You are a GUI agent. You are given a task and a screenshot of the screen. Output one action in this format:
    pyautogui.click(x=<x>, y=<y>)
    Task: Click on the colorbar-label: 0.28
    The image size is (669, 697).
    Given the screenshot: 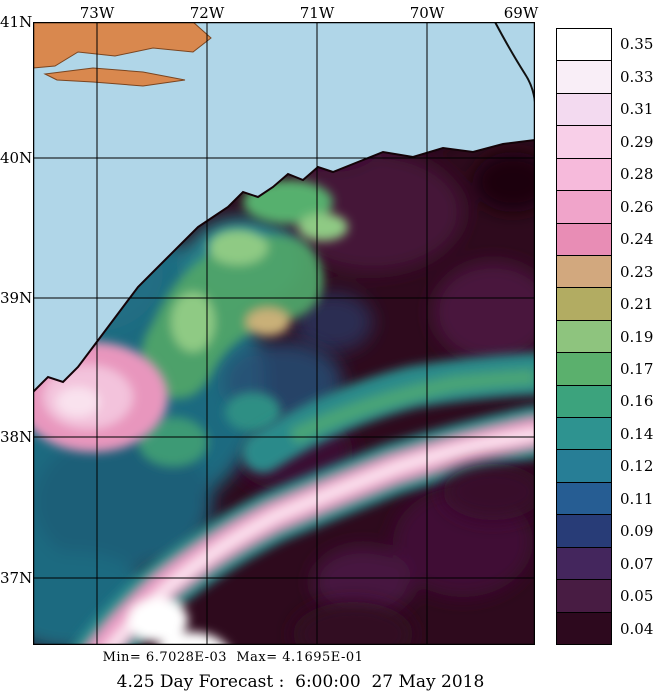 What is the action you would take?
    pyautogui.click(x=637, y=174)
    